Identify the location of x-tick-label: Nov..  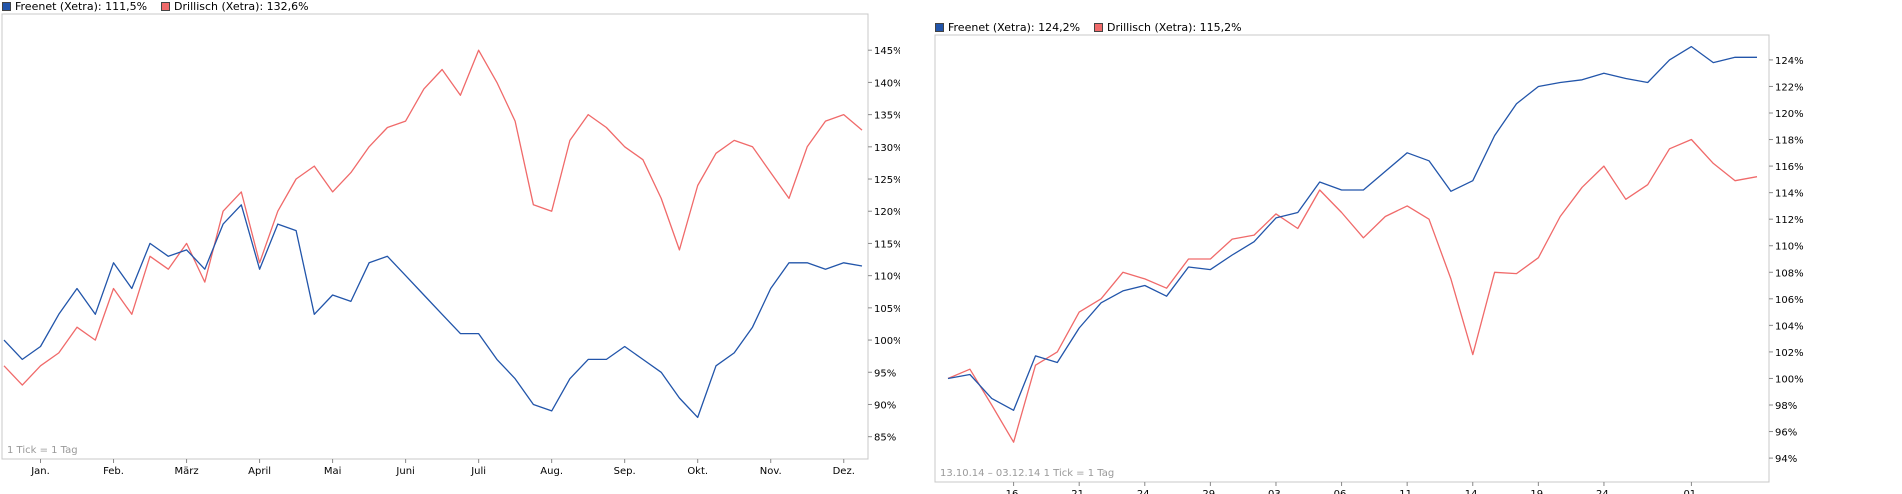
(771, 471).